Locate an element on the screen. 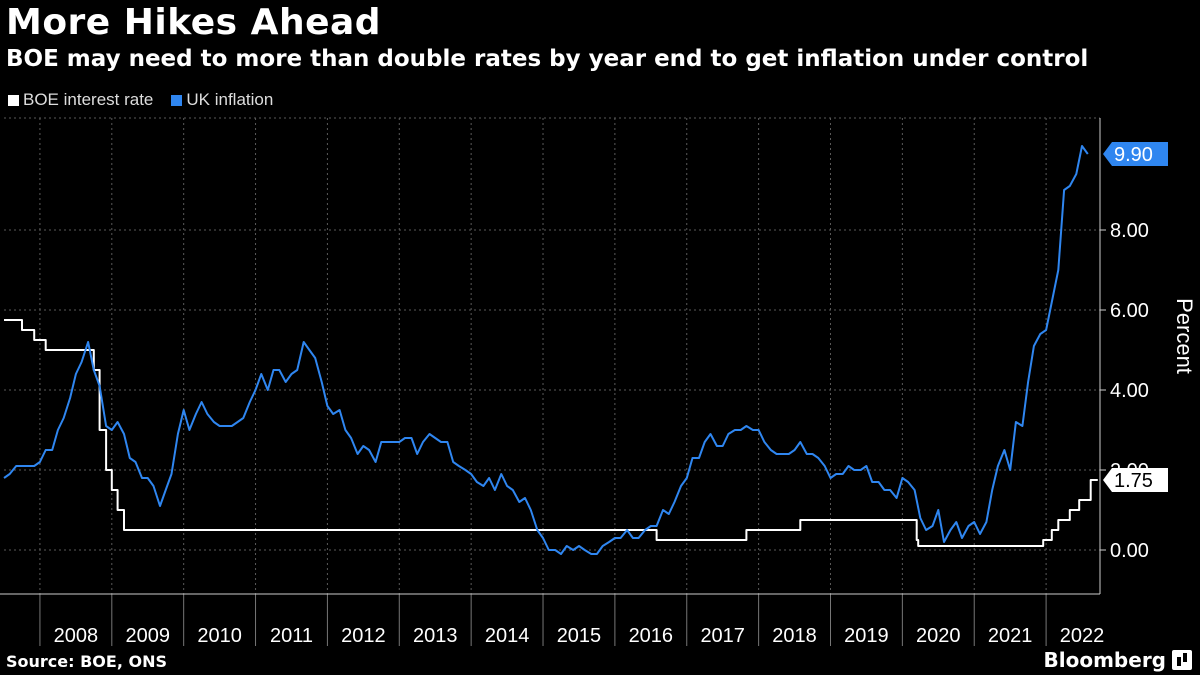 The height and width of the screenshot is (675, 1200). legend-swatch-rate is located at coordinates (13, 100).